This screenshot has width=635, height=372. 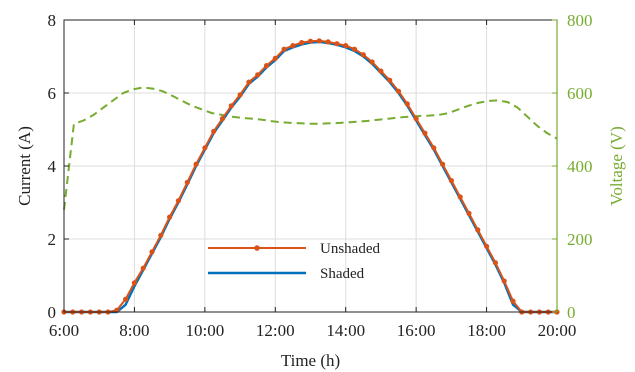 I want to click on y-left-tick-label: 0, so click(x=52, y=312).